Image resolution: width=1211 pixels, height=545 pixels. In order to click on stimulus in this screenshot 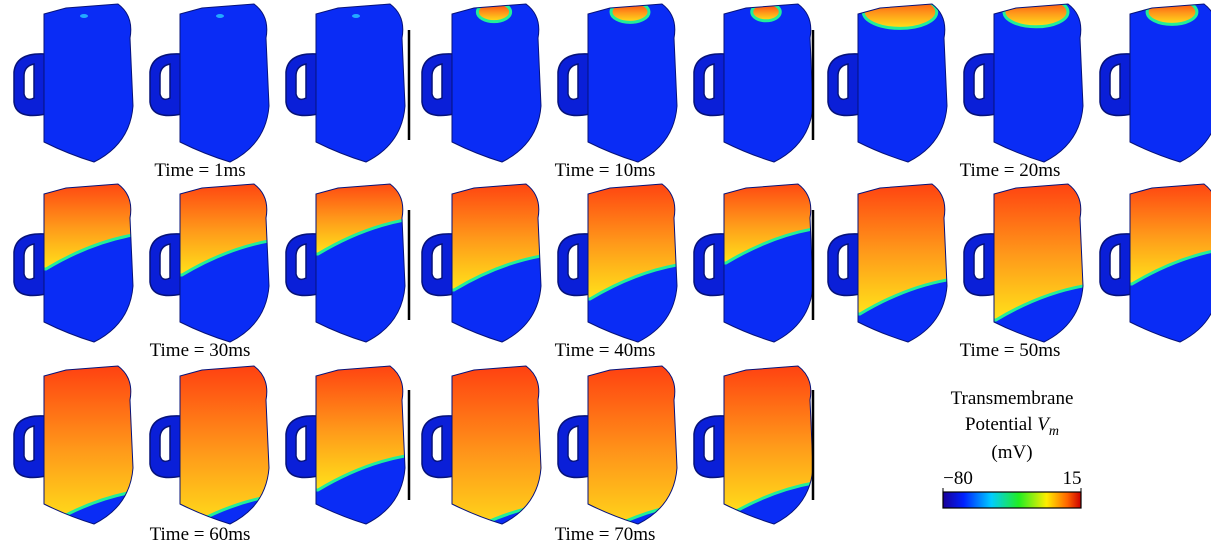, I will do `click(220, 16)`.